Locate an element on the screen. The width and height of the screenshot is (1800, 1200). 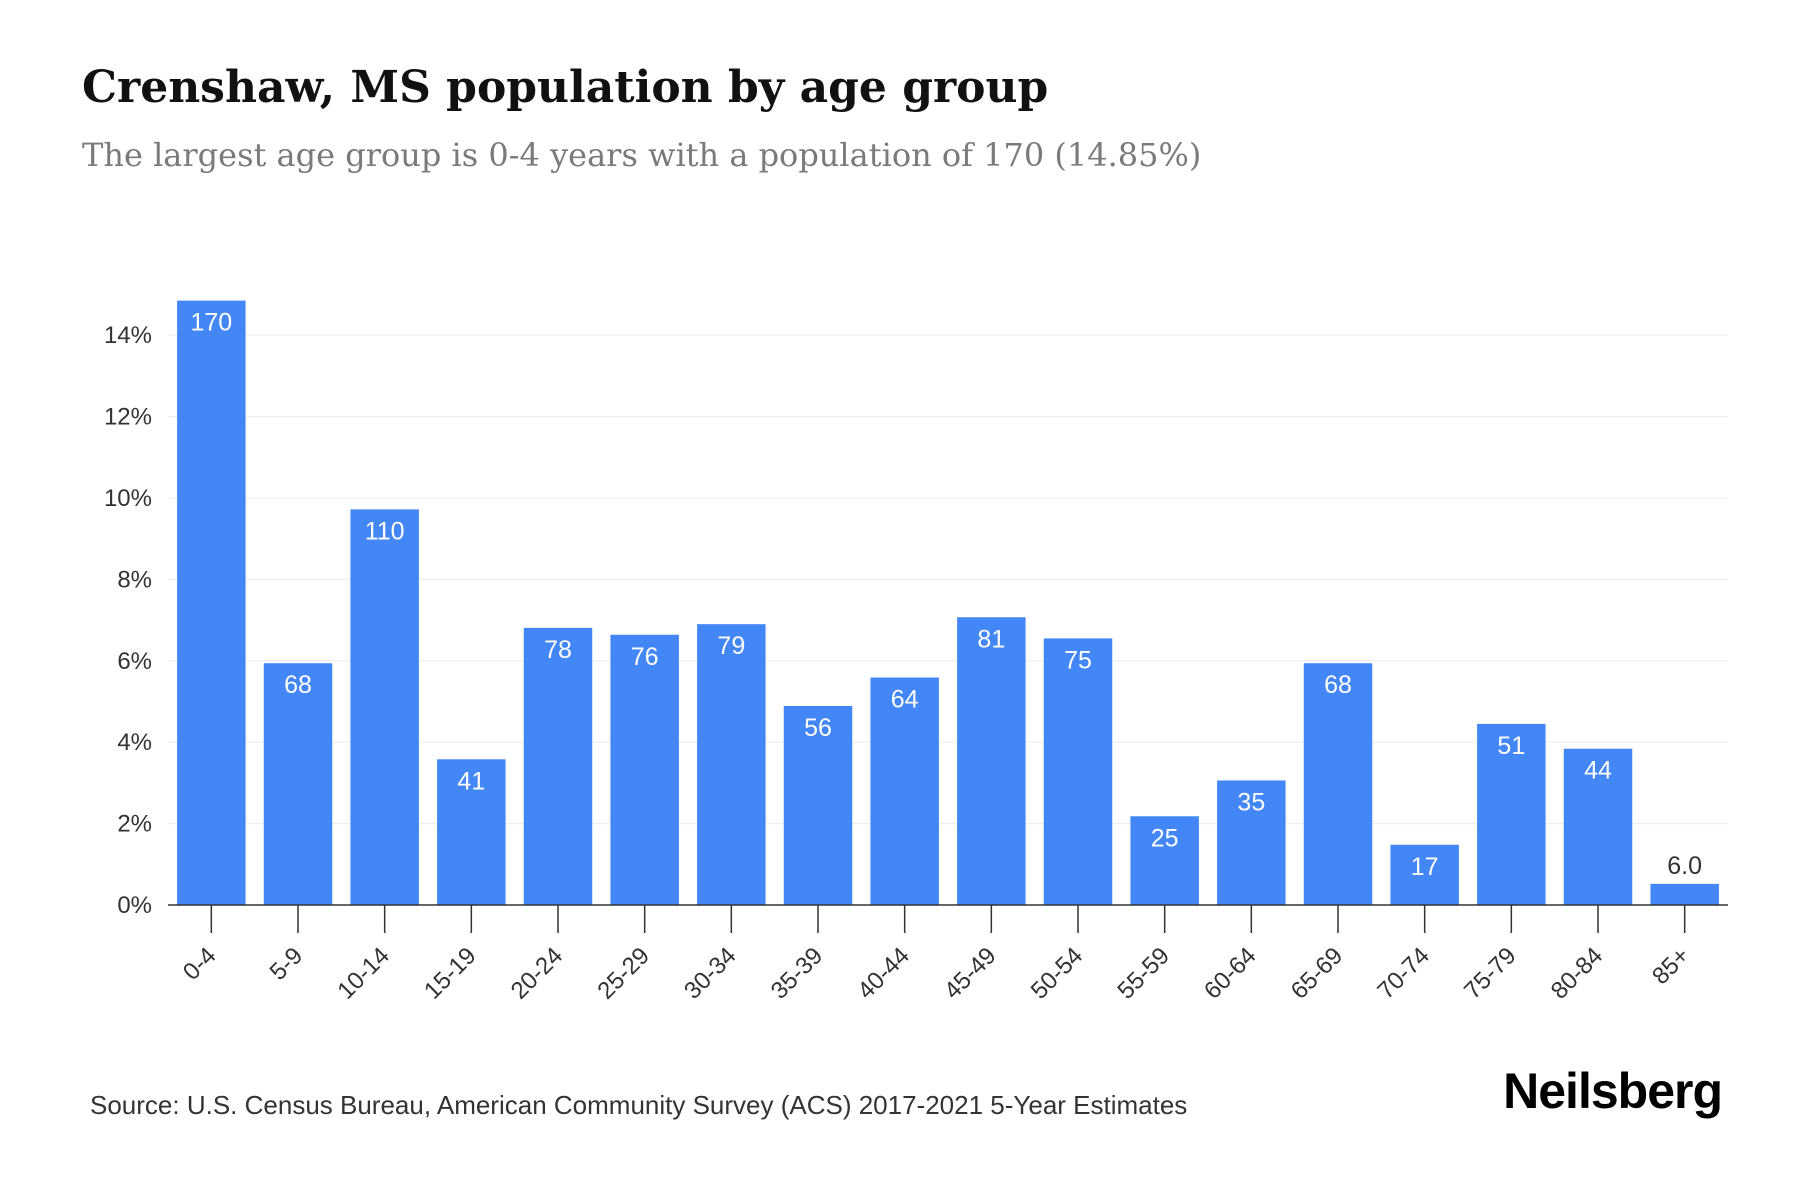
y-tick-label: 8% is located at coordinates (134, 579).